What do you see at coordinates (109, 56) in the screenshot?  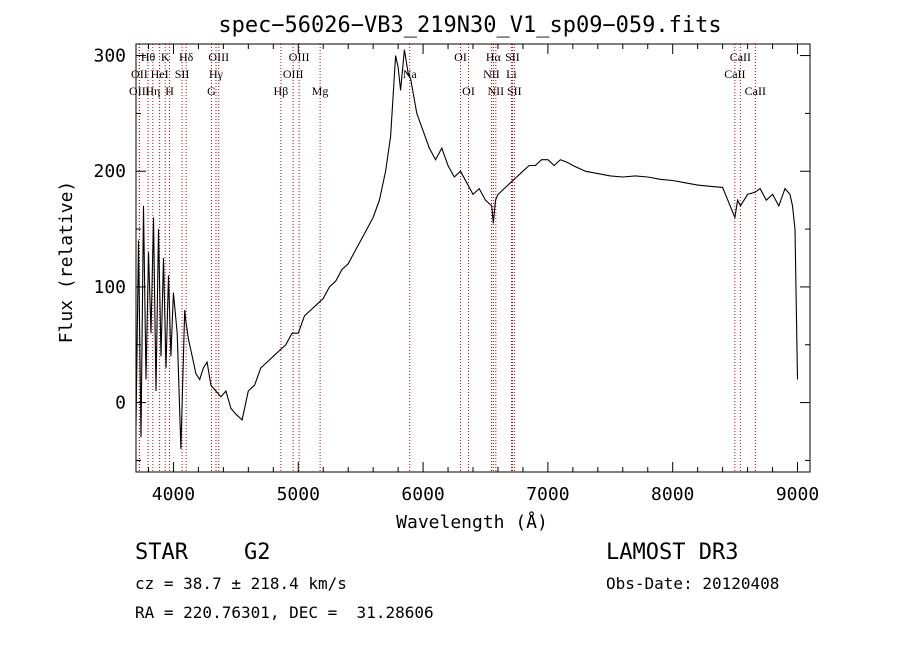 I see `y-tick-label: 300` at bounding box center [109, 56].